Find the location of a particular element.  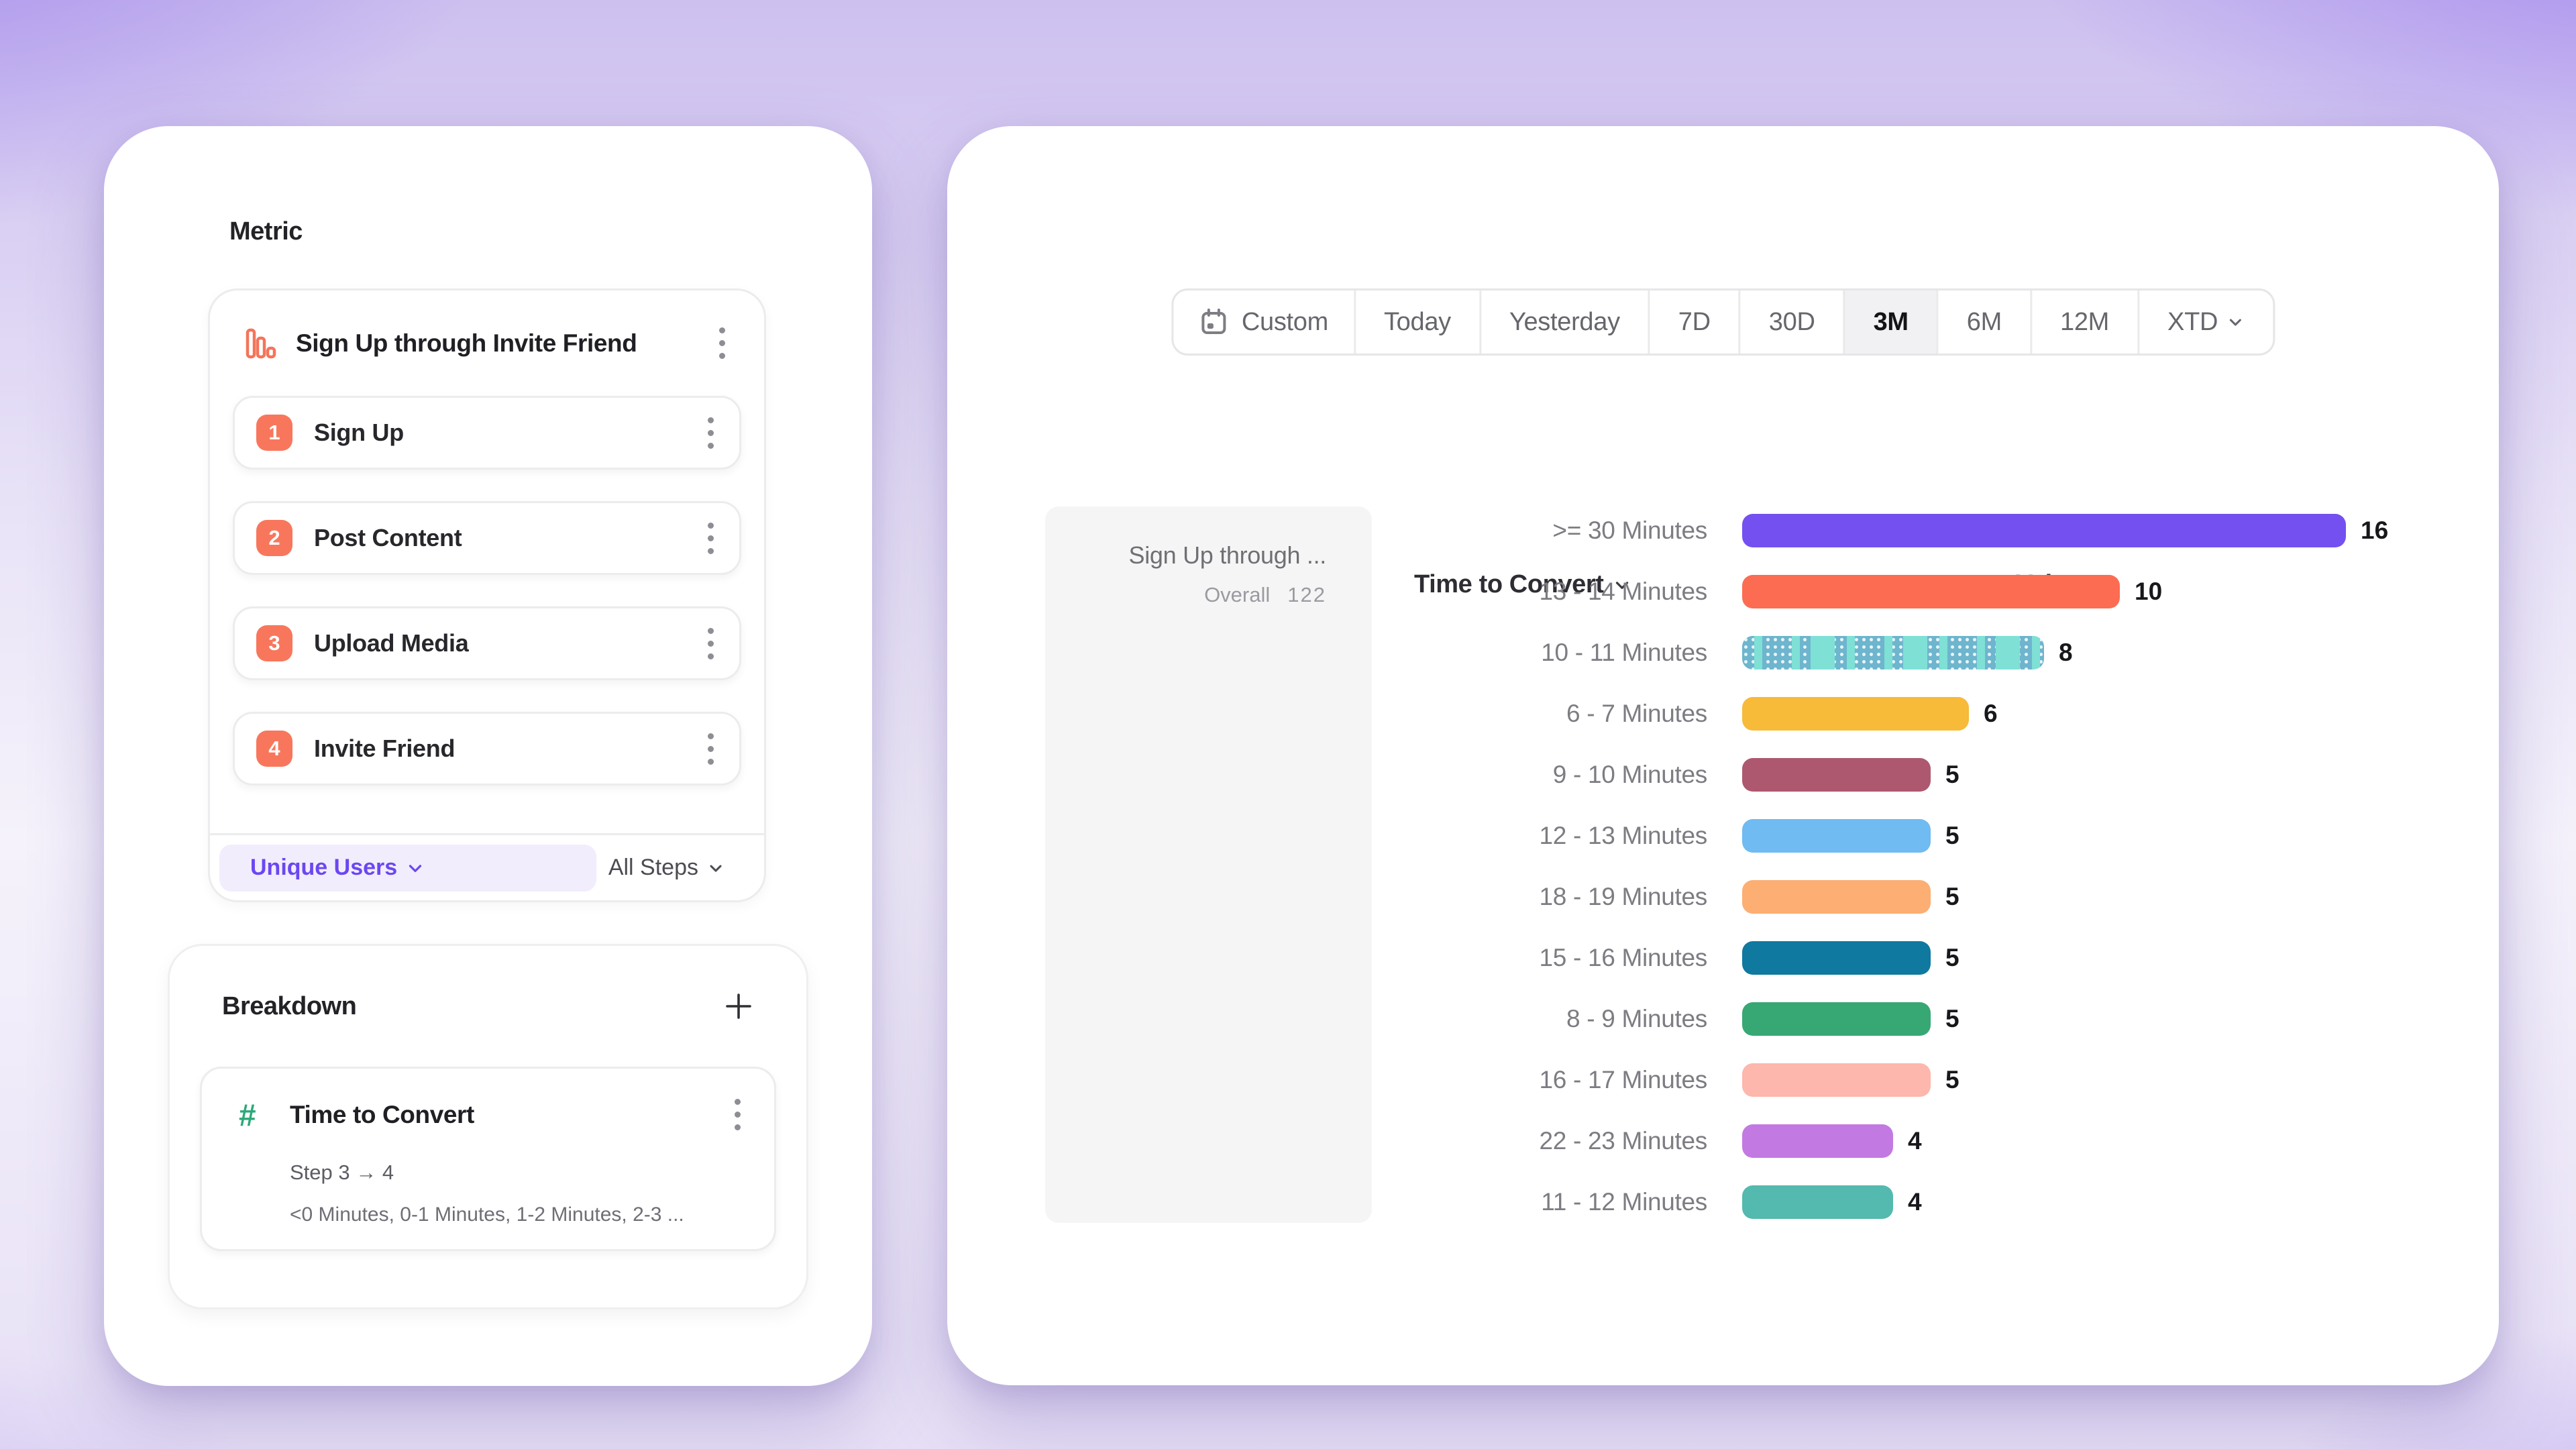

bucket-label: 18 - 19 Minutes is located at coordinates (1623, 896).